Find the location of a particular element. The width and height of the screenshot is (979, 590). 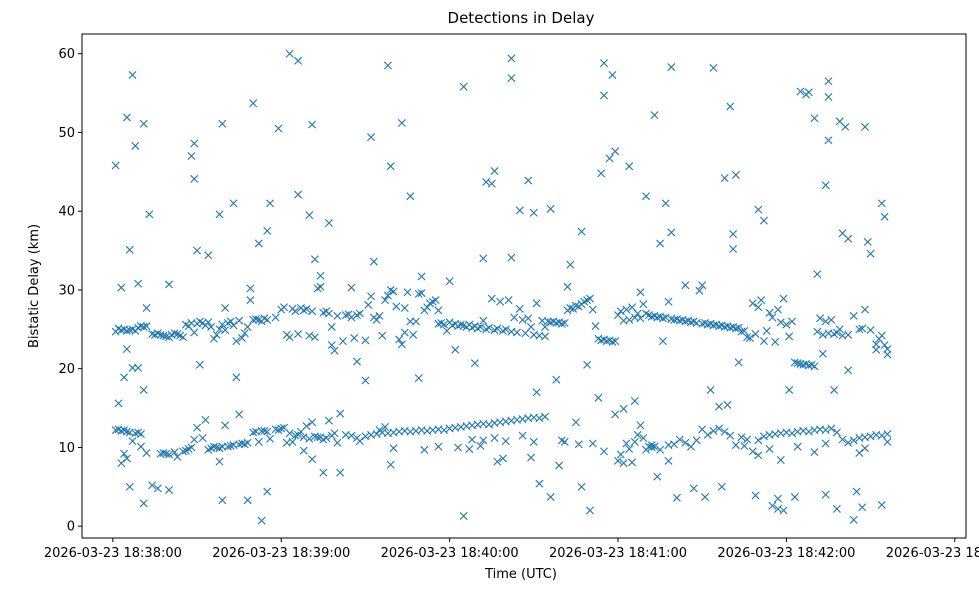

y-axis-ticks: 0 10 20 30 40 50 60 is located at coordinates (70, 291).